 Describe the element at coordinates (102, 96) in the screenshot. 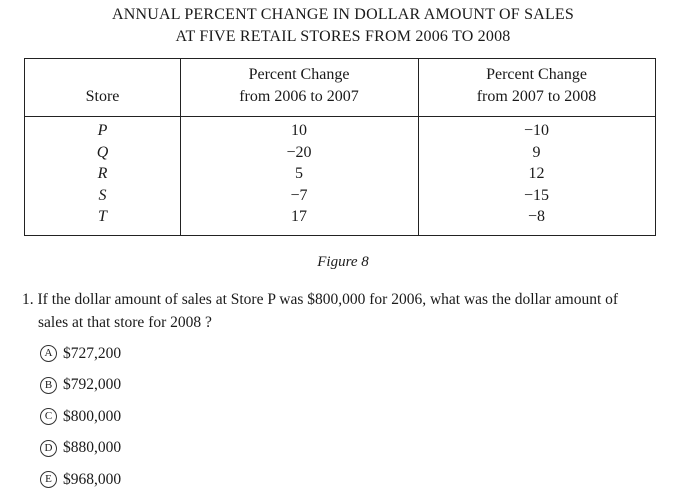

I see `header-store: Store` at that location.